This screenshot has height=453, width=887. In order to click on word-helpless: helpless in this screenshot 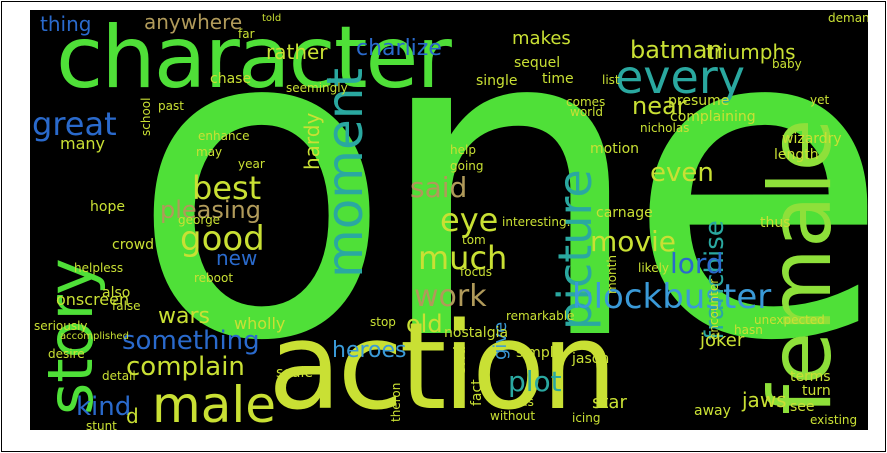, I will do `click(99, 268)`.